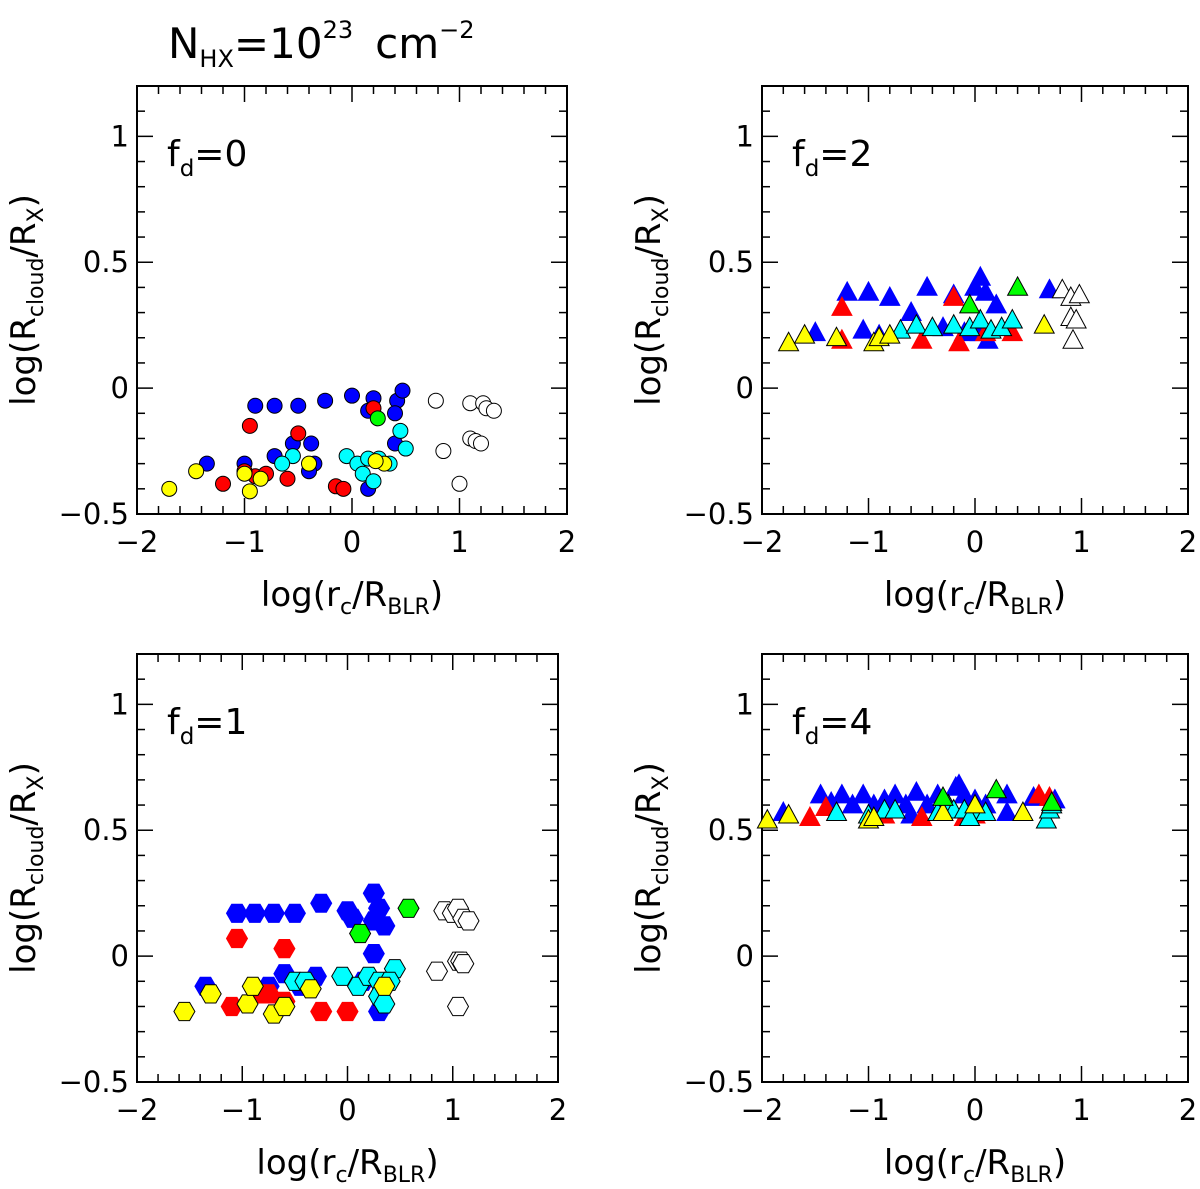 The image size is (1200, 1189). What do you see at coordinates (832, 158) in the screenshot?
I see `panel-label: fd=2` at bounding box center [832, 158].